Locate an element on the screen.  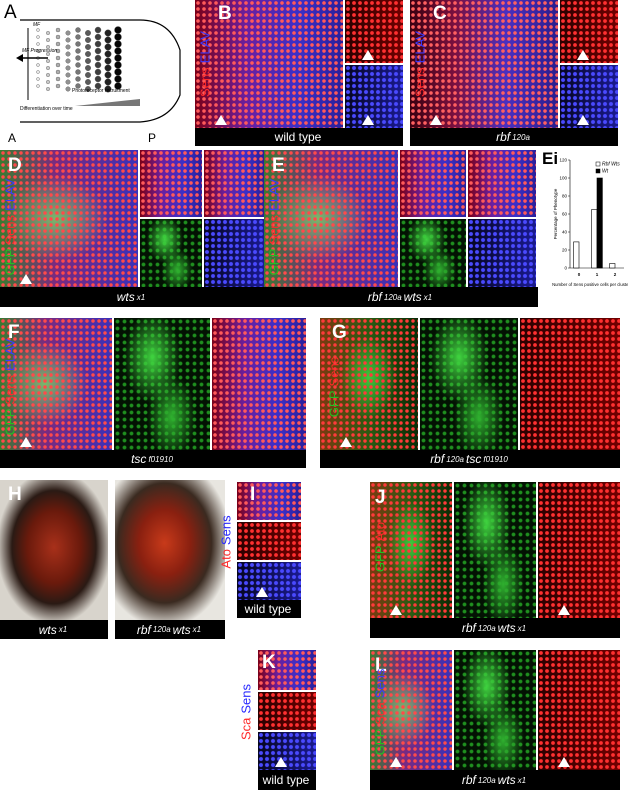
y-tick-label: 60 is located at coordinates (565, 214).